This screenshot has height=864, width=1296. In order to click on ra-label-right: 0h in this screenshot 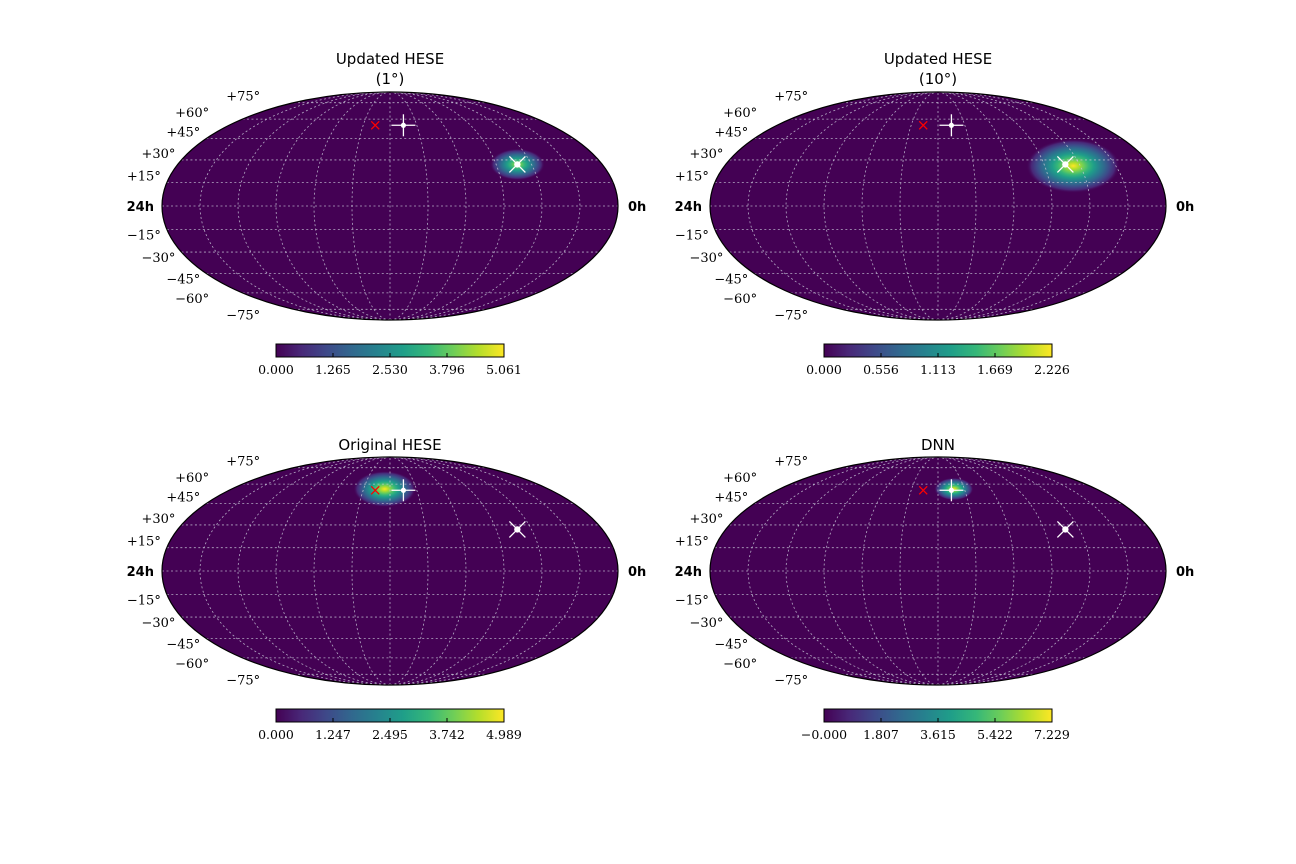, I will do `click(1185, 572)`.